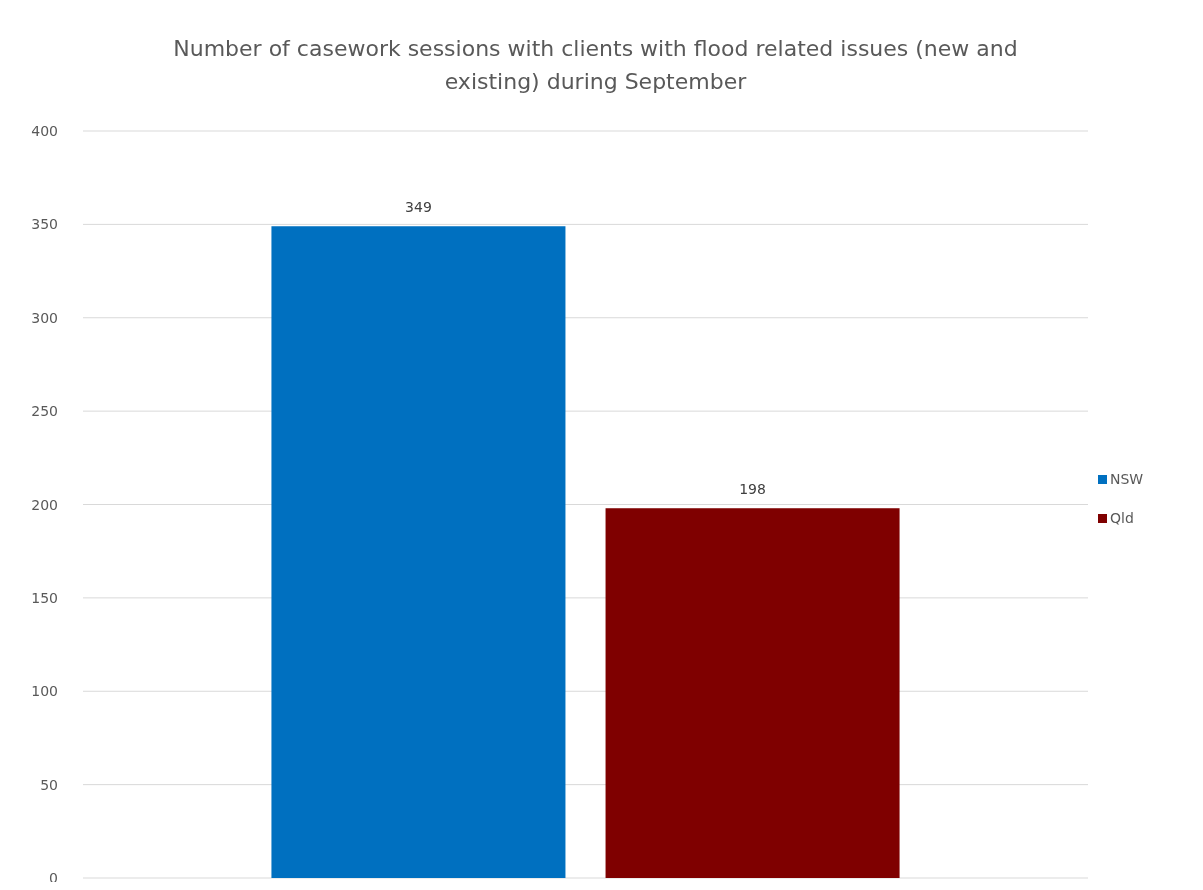  Describe the element at coordinates (752, 489) in the screenshot. I see `data-label: 198` at that location.